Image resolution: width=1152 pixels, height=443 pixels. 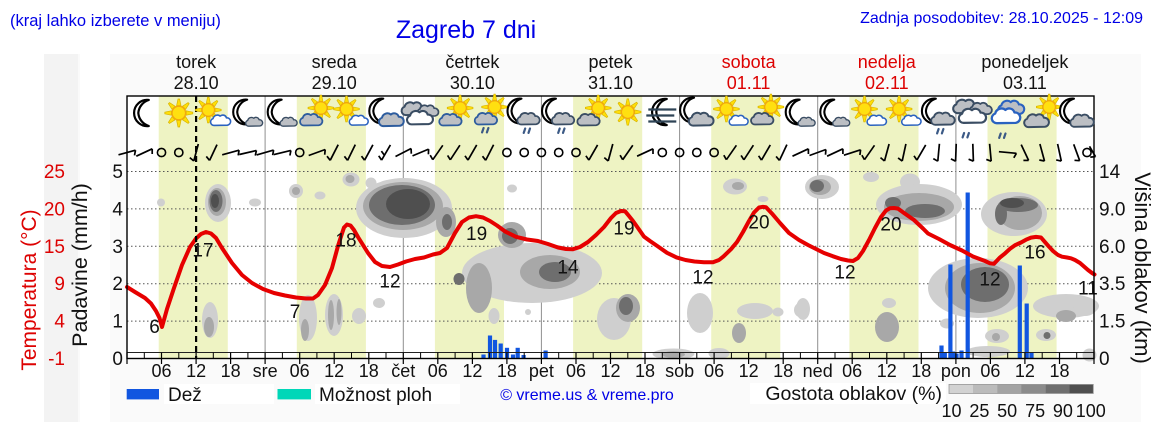 What do you see at coordinates (951, 411) in the screenshot?
I see `svg-text: 10` at bounding box center [951, 411].